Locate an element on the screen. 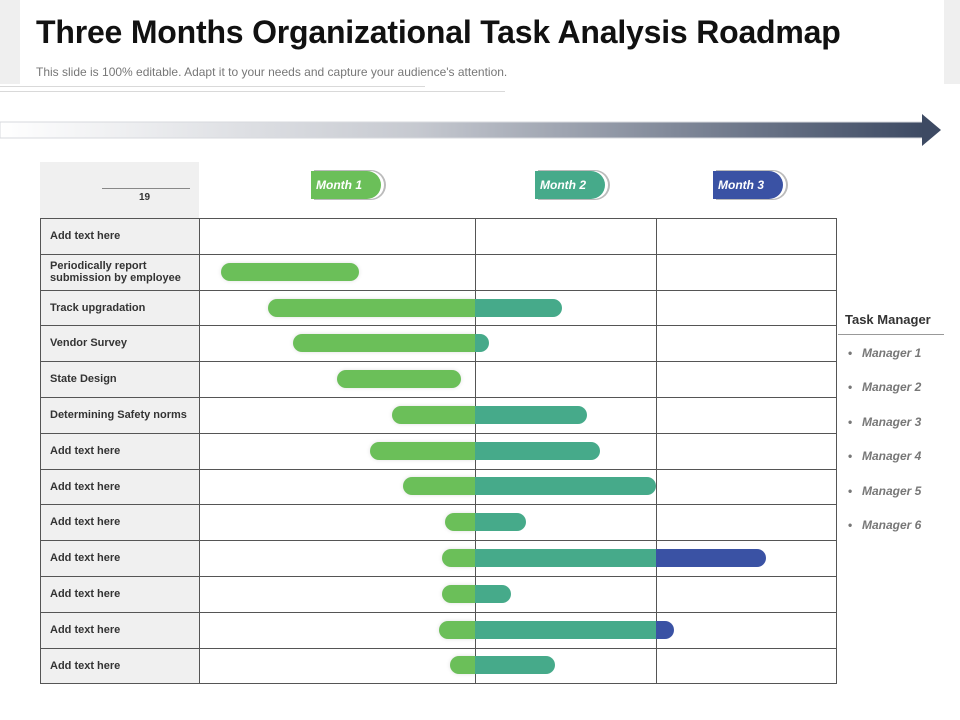 Image resolution: width=960 pixels, height=720 pixels. legend-item-label: Manager 4 is located at coordinates (892, 456).